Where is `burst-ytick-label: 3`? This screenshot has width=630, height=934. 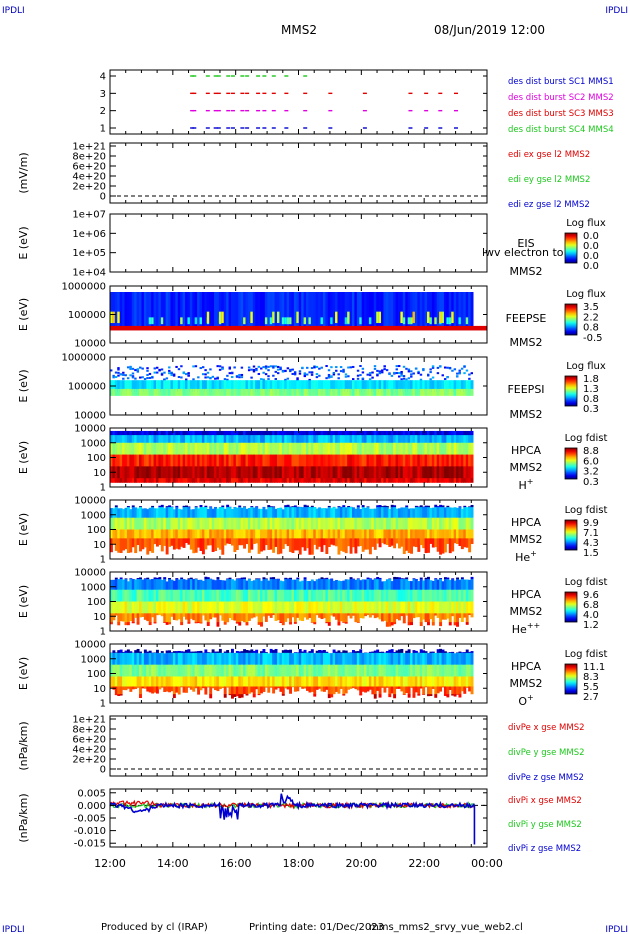
burst-ytick-label: 3 is located at coordinates (103, 94).